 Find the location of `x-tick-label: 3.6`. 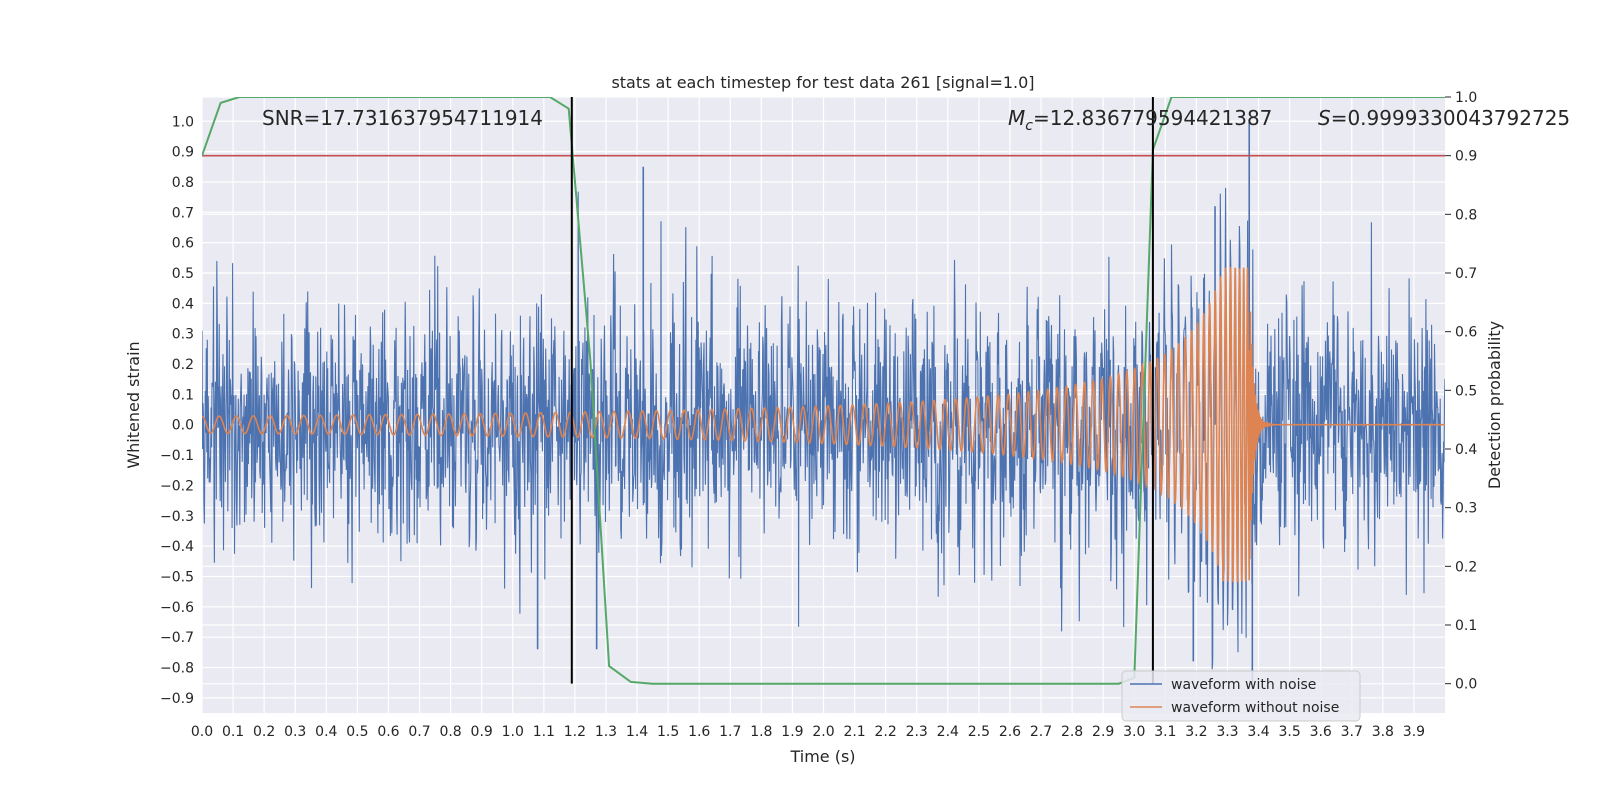

x-tick-label: 3.6 is located at coordinates (1321, 732).